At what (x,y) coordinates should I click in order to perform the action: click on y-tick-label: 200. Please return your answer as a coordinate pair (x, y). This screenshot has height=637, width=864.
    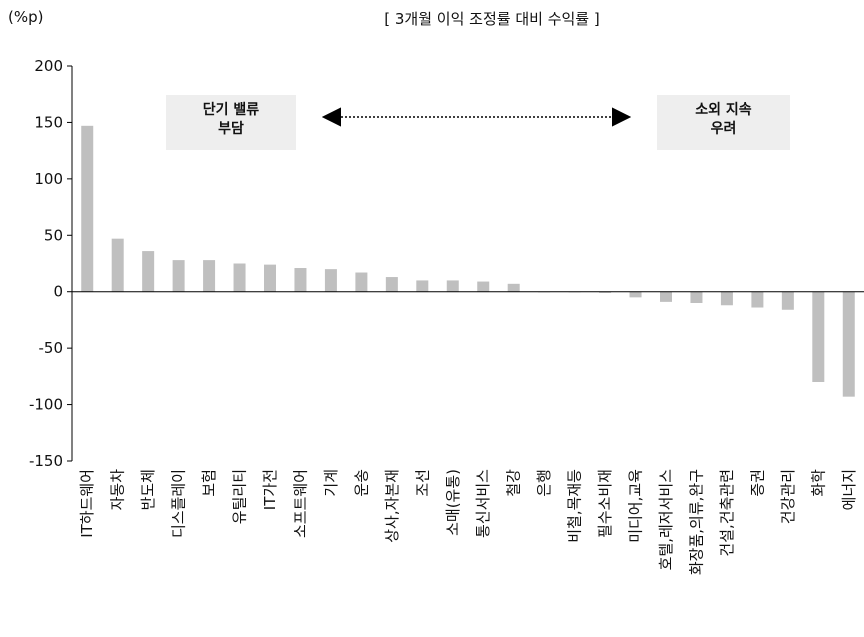
    Looking at the image, I should click on (48, 66).